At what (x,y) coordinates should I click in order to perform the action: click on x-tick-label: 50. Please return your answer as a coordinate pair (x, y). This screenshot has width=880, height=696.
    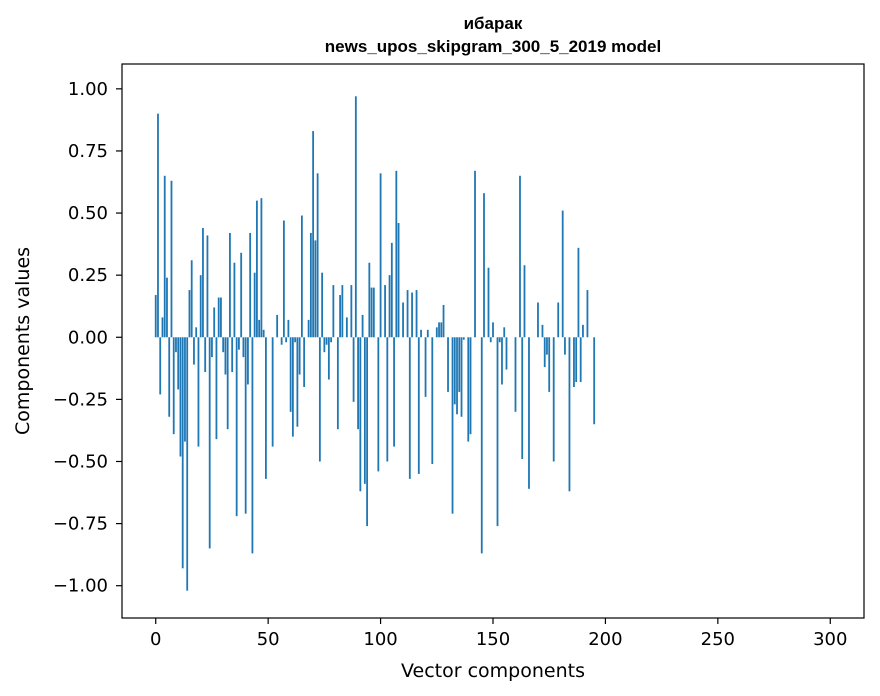
    Looking at the image, I should click on (268, 639).